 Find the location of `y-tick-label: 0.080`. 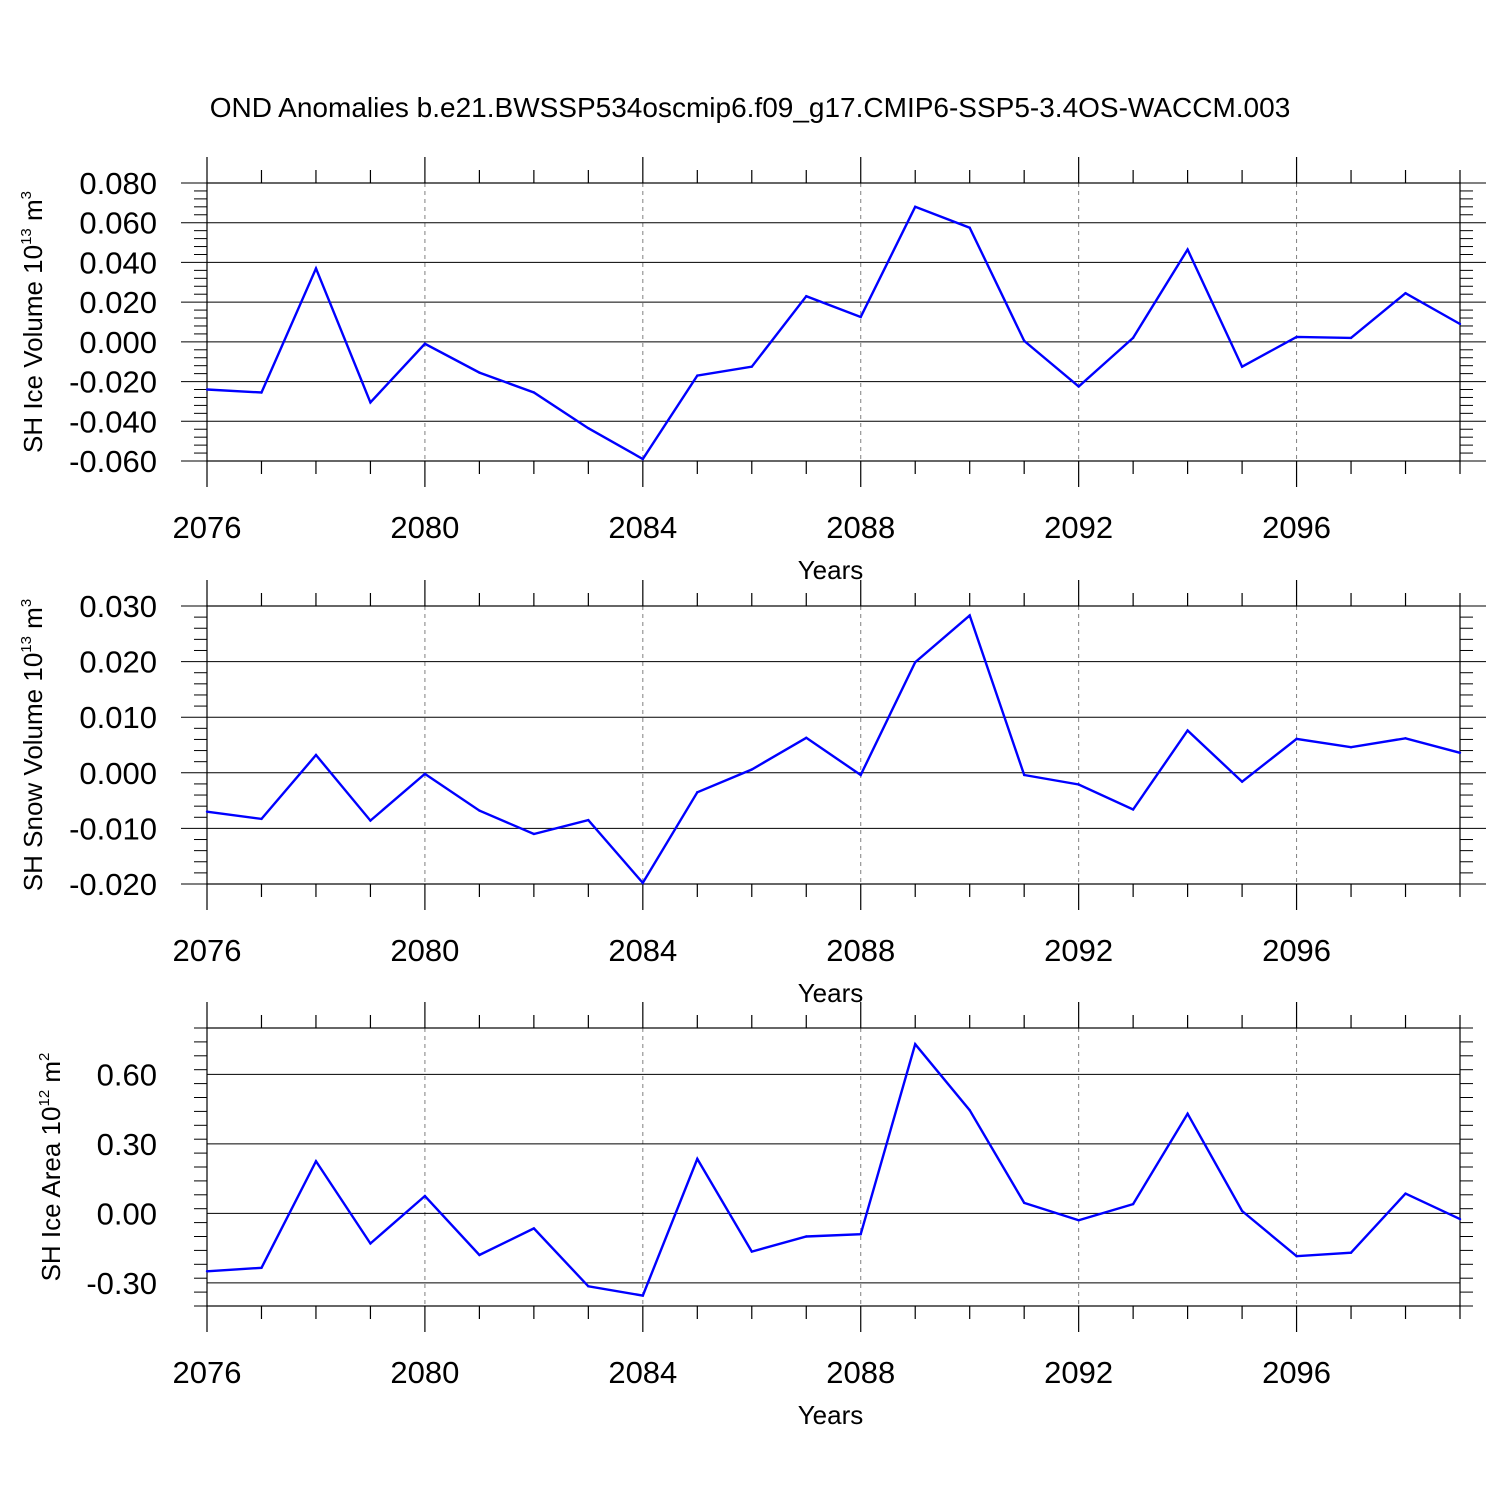

y-tick-label: 0.080 is located at coordinates (118, 183).